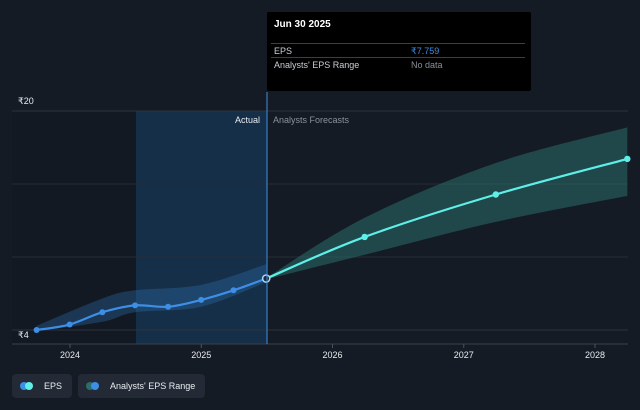  What do you see at coordinates (317, 65) in the screenshot?
I see `tooltip-range-label: Analysts' EPS Range` at bounding box center [317, 65].